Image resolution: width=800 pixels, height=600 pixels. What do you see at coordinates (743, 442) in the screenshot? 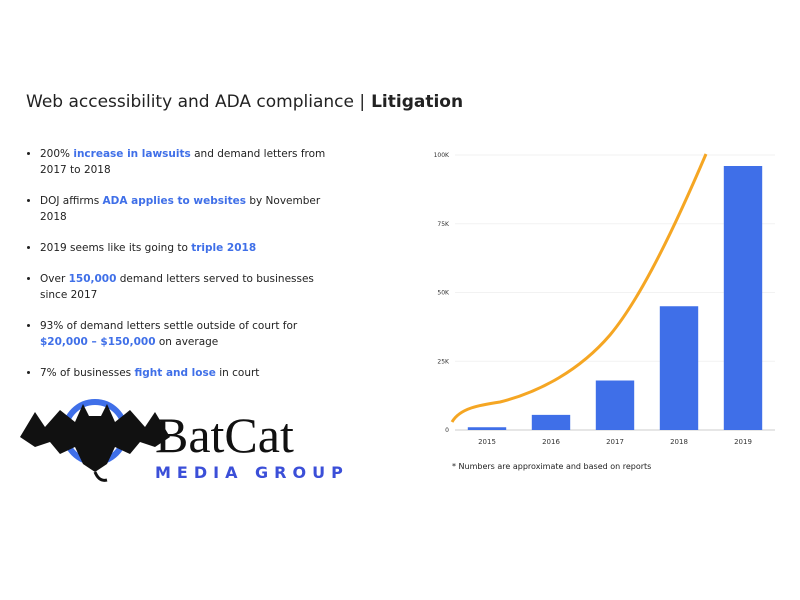
I see `x-tick-label: 2019` at bounding box center [743, 442].